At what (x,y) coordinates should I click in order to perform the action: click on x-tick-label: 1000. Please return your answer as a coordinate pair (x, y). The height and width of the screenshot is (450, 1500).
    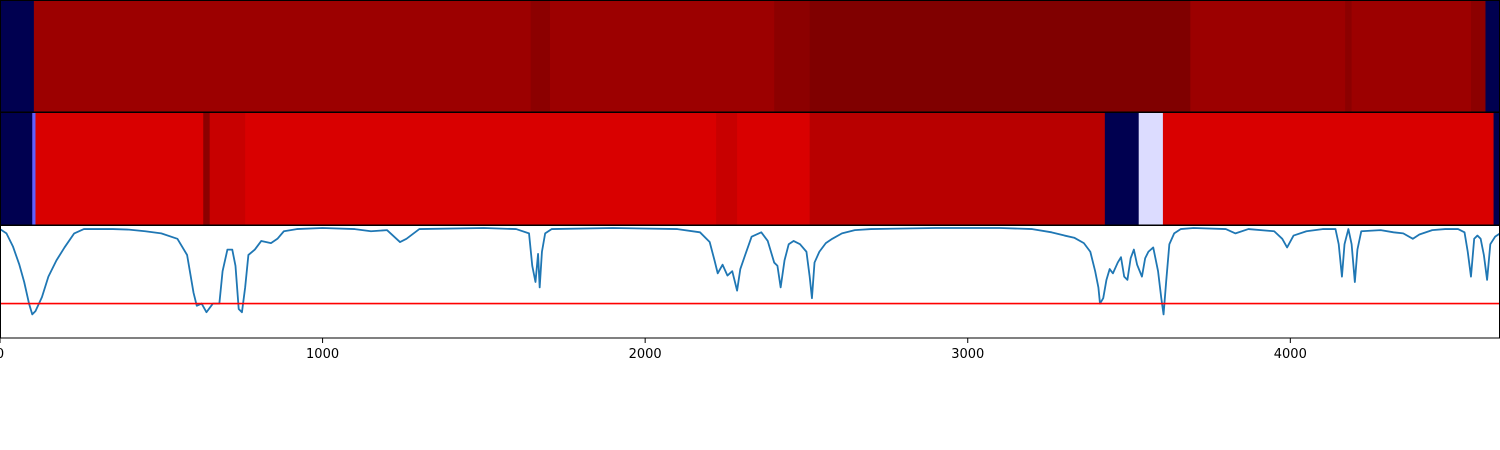
    Looking at the image, I should click on (322, 354).